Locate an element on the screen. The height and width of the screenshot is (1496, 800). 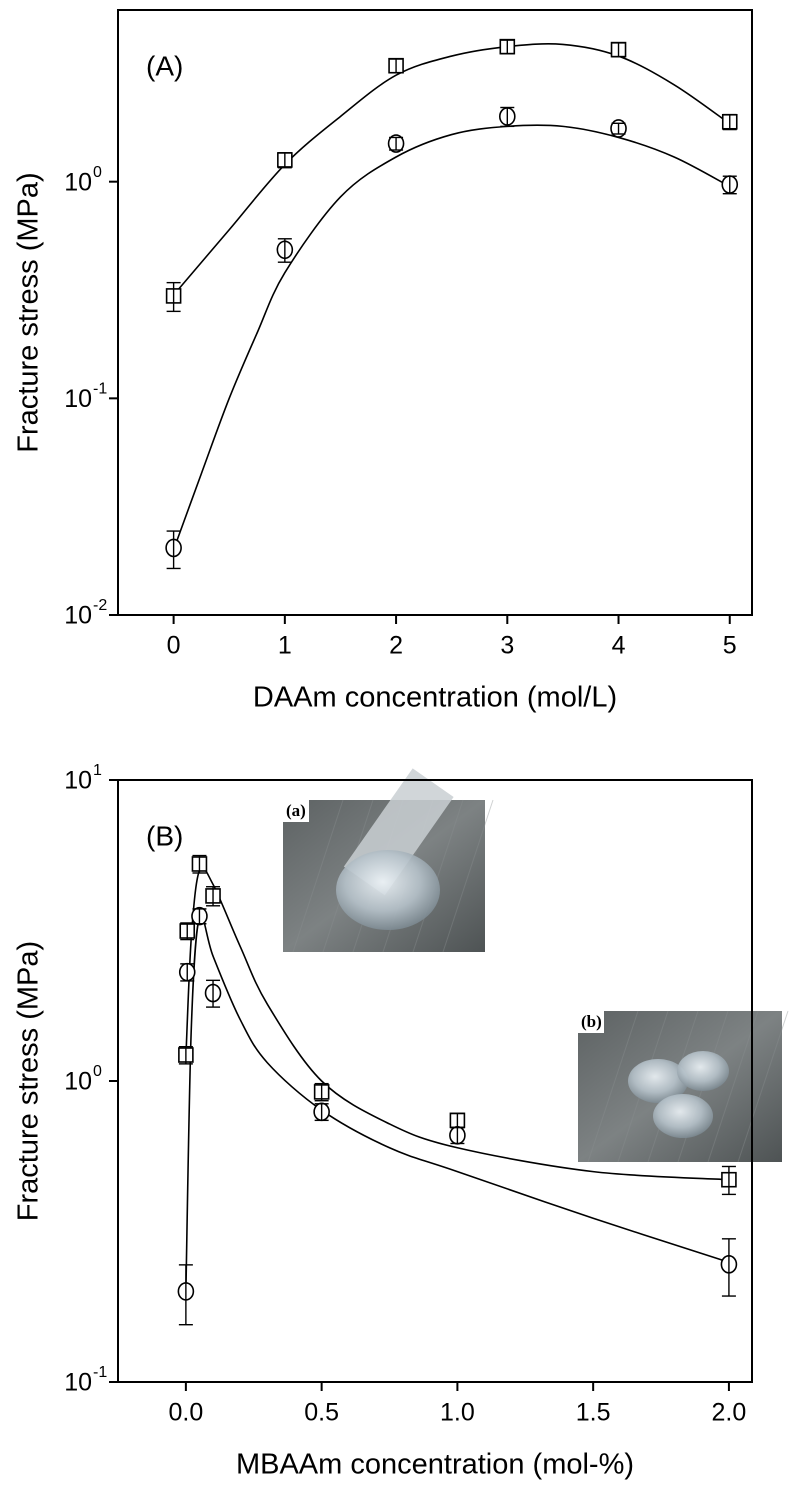
inset-label: (b) is located at coordinates (591, 1021).